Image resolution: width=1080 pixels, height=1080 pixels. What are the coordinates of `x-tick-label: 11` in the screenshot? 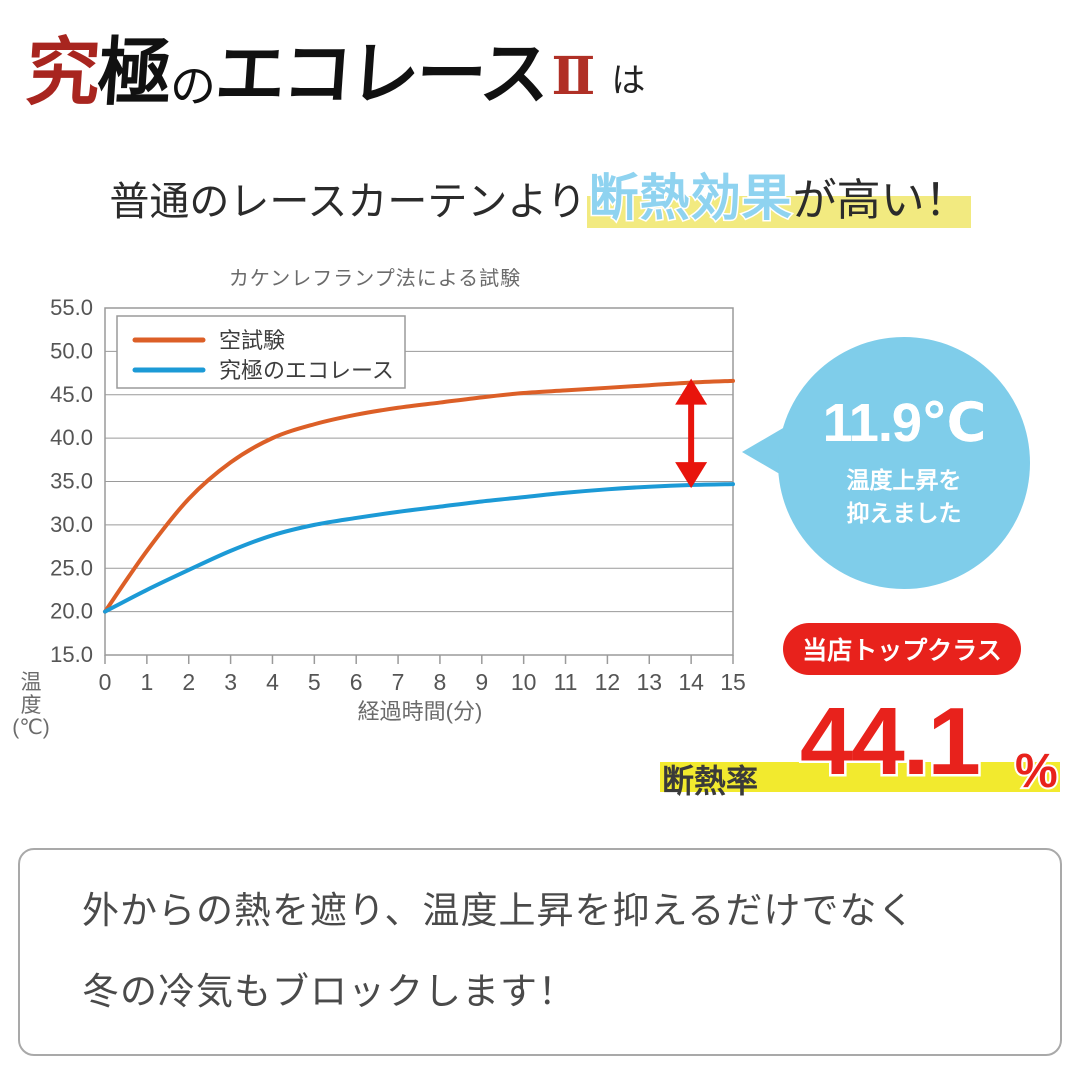 It's located at (566, 680).